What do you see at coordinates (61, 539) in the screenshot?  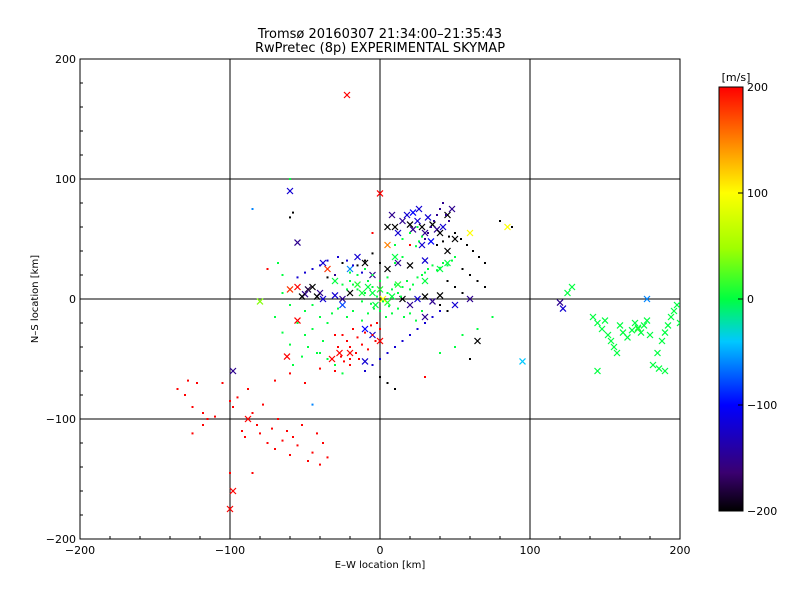 I see `y-tick-label: −200` at bounding box center [61, 539].